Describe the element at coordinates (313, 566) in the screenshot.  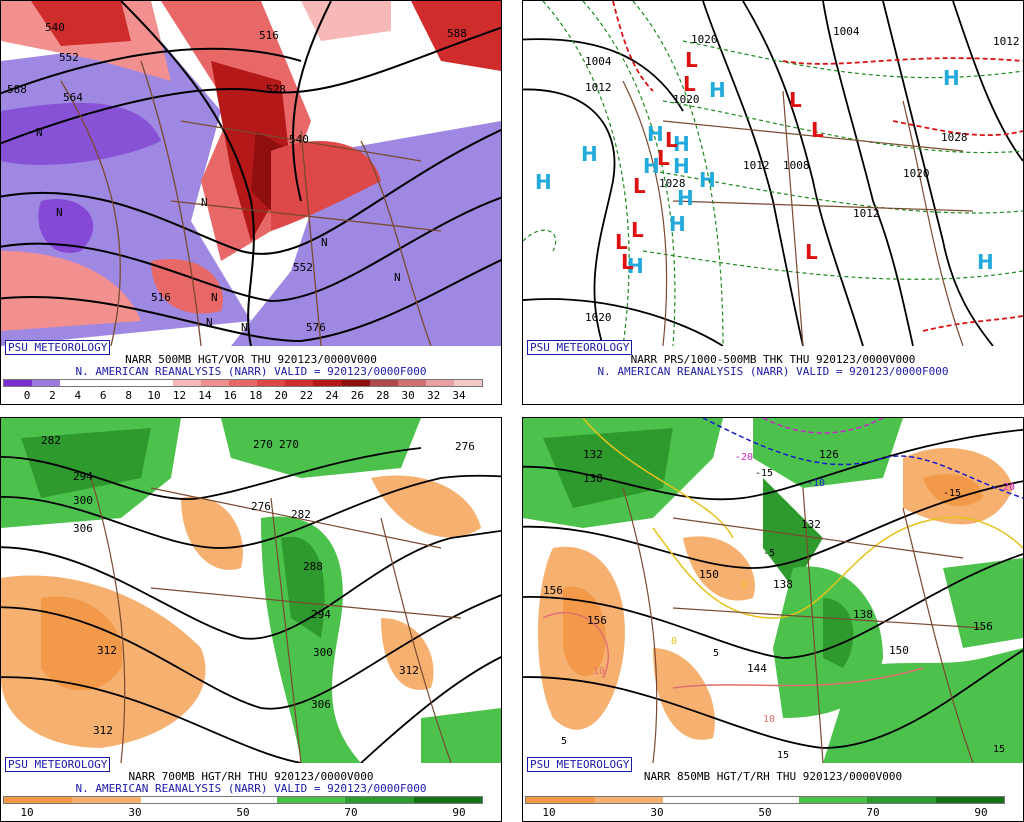
I see `contour-label: 288` at that location.